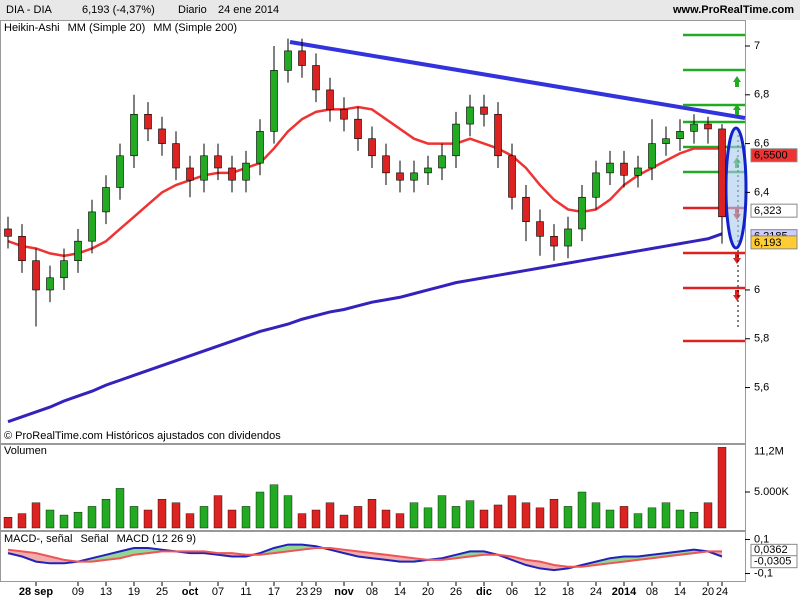  Describe the element at coordinates (769, 451) in the screenshot. I see `last-volume-label: 11,2M` at that location.